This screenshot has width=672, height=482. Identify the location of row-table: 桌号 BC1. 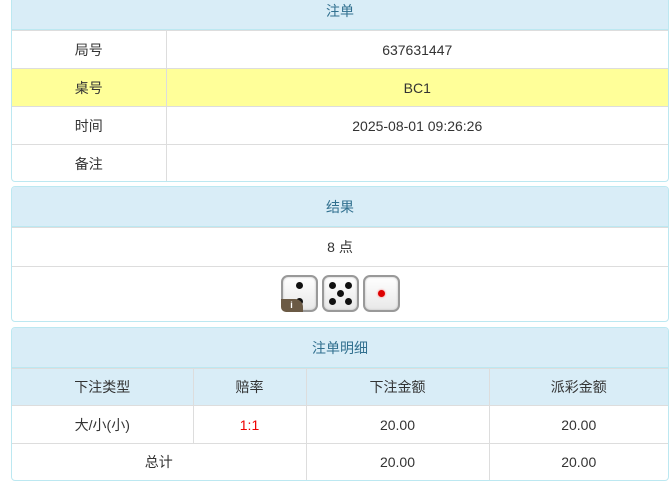
(340, 87).